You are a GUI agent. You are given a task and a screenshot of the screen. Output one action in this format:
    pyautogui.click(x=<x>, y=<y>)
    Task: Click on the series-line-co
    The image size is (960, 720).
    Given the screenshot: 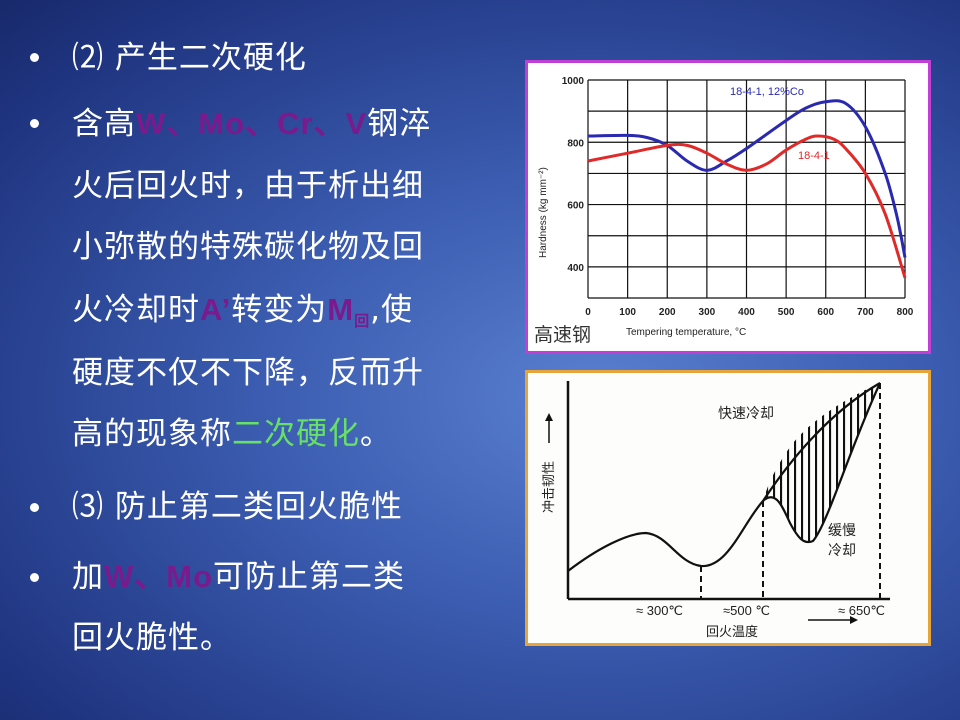 What is the action you would take?
    pyautogui.click(x=747, y=178)
    